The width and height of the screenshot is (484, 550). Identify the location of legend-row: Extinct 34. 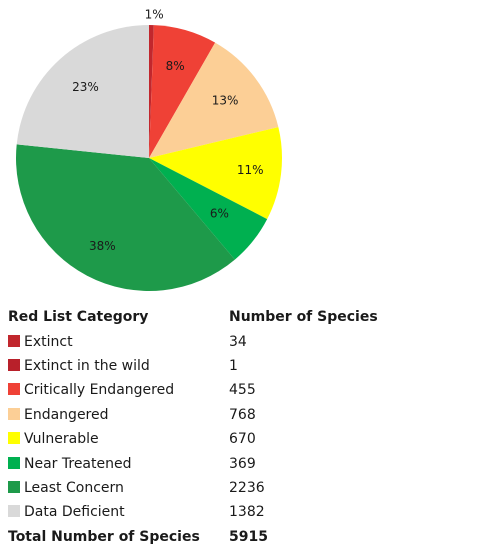
(193, 341).